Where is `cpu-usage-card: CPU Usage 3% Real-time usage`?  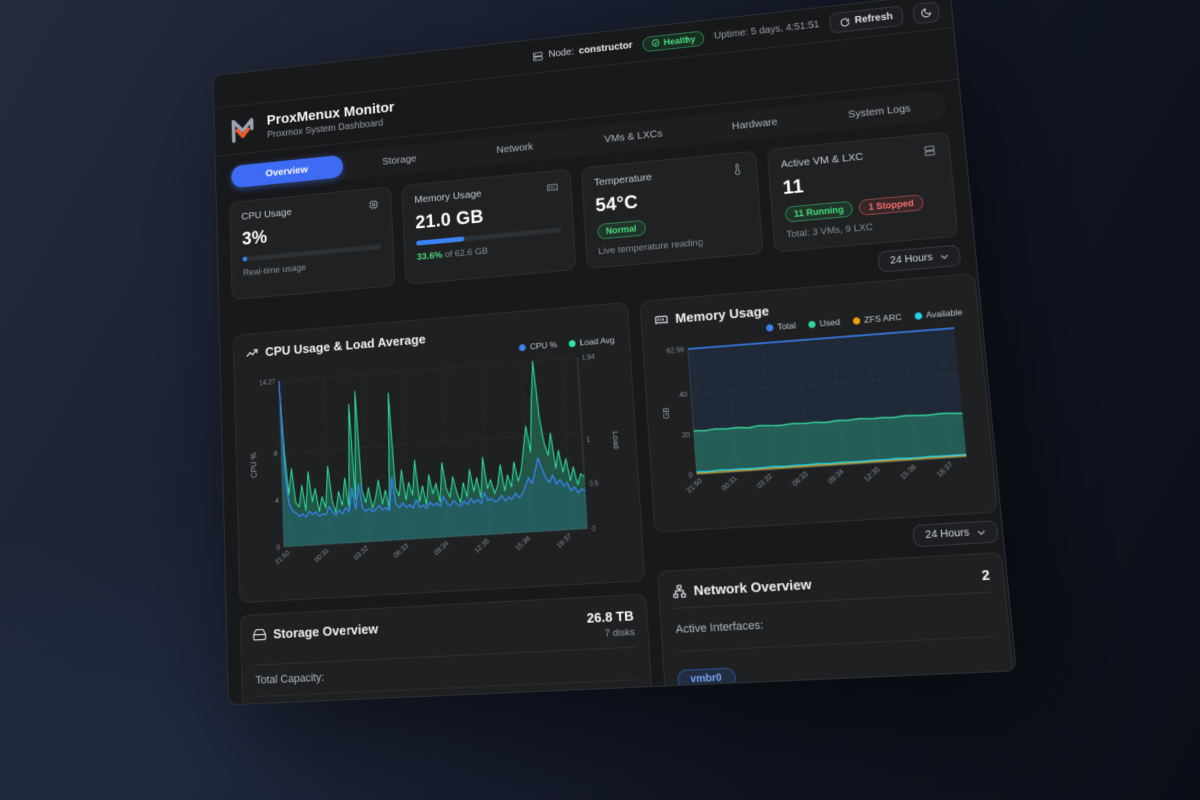 cpu-usage-card: CPU Usage 3% Real-time usage is located at coordinates (312, 243).